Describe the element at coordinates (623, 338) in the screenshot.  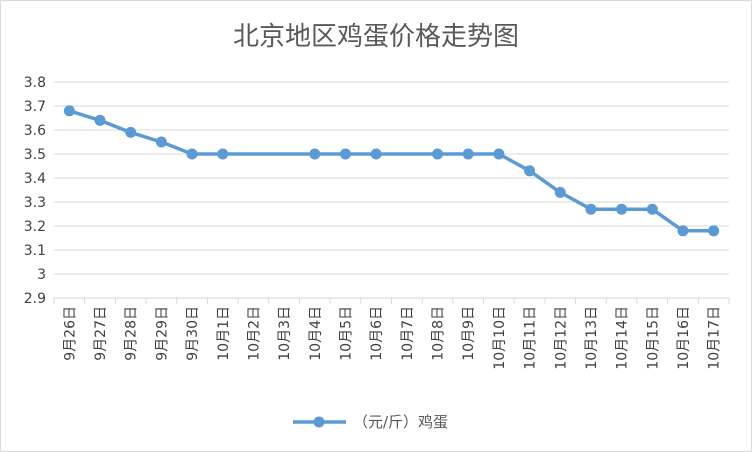
I see `x-tick-label: 10月14日` at that location.